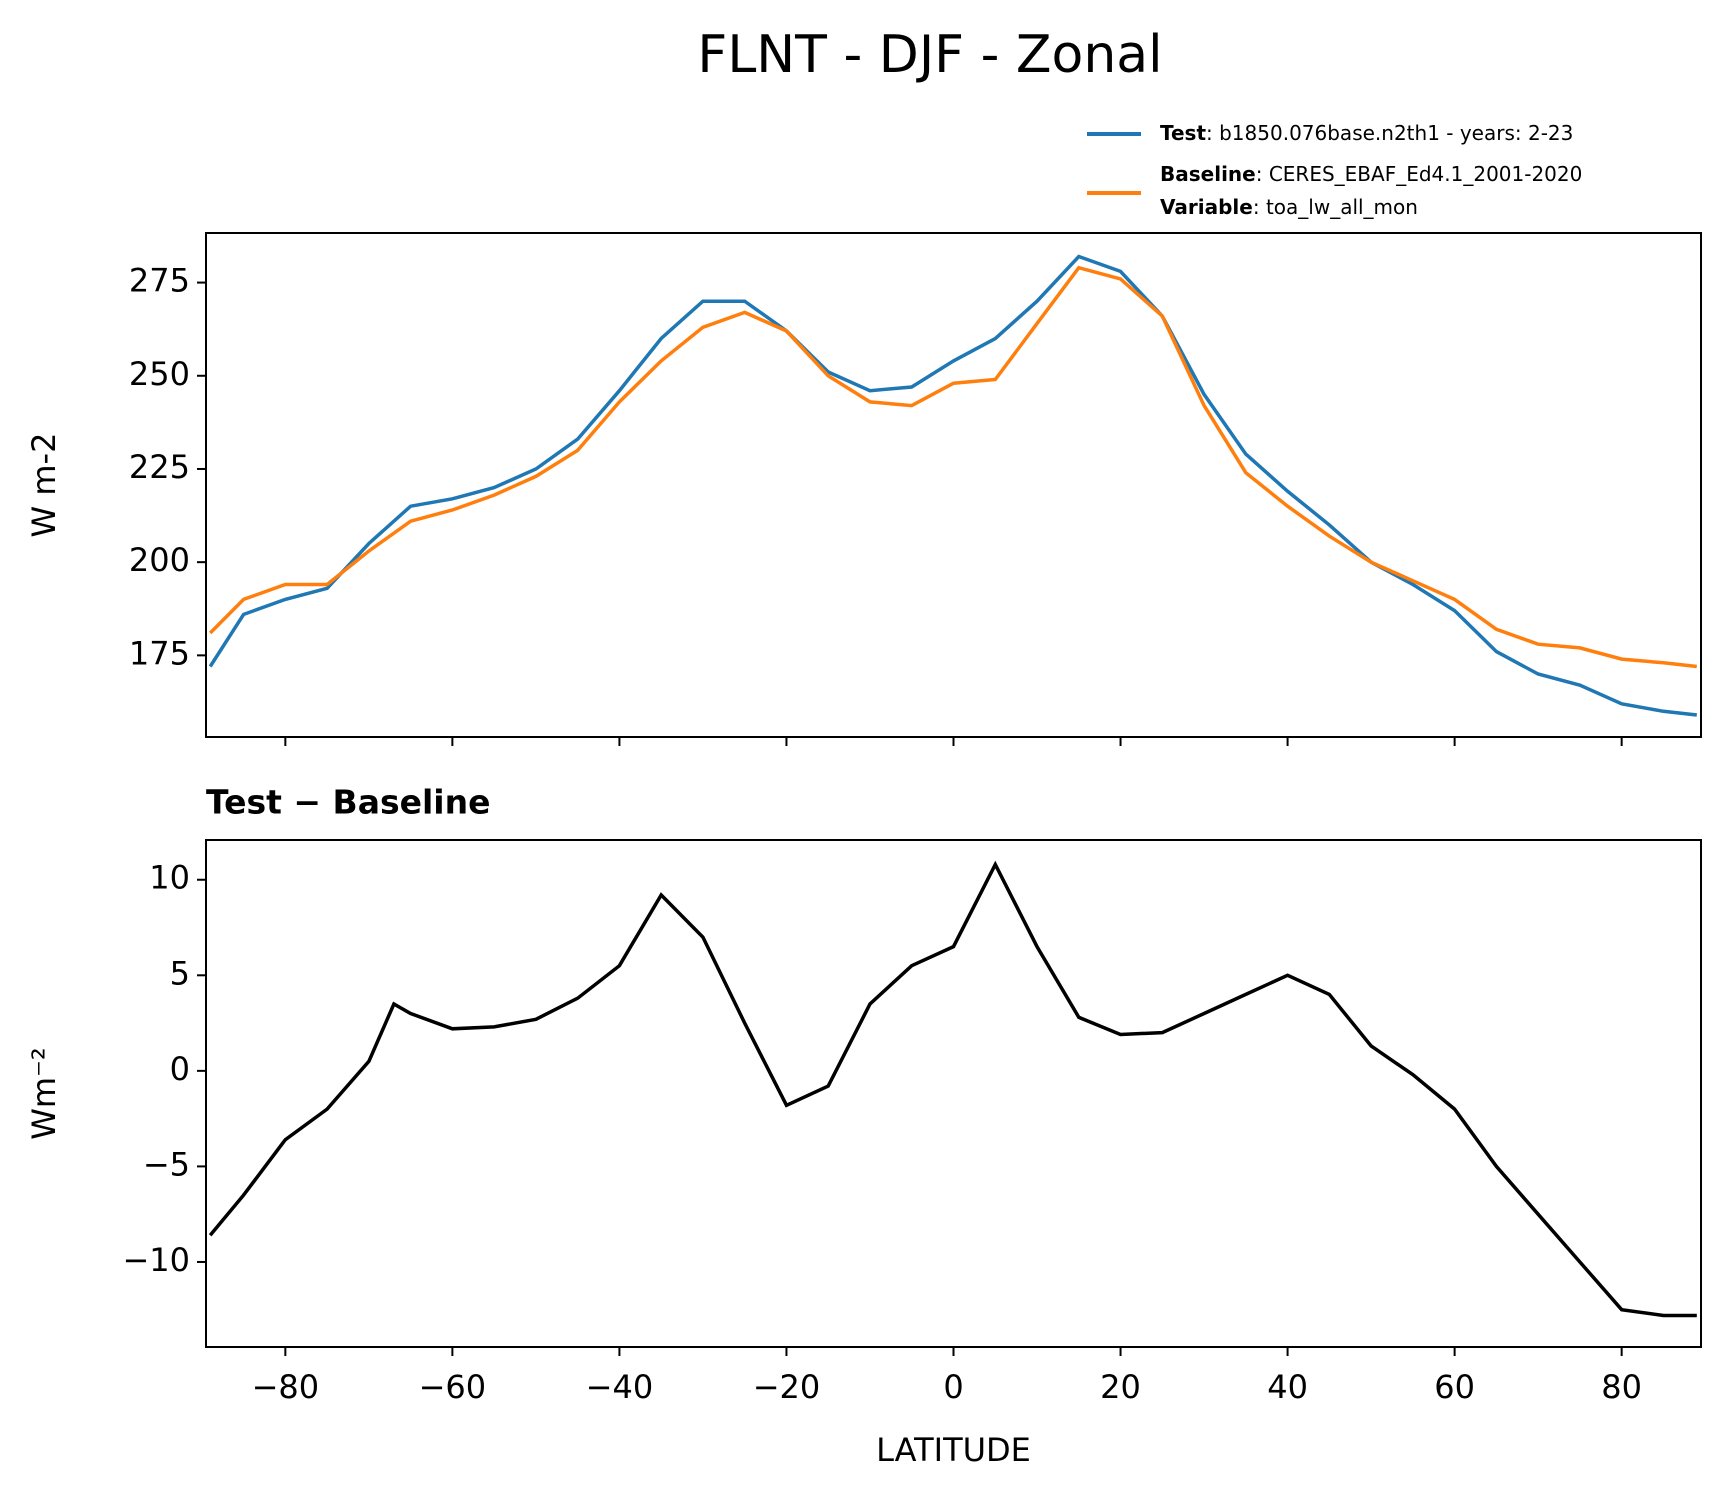 The height and width of the screenshot is (1496, 1722). What do you see at coordinates (453, 1387) in the screenshot?
I see `x-tick-label: −60` at bounding box center [453, 1387].